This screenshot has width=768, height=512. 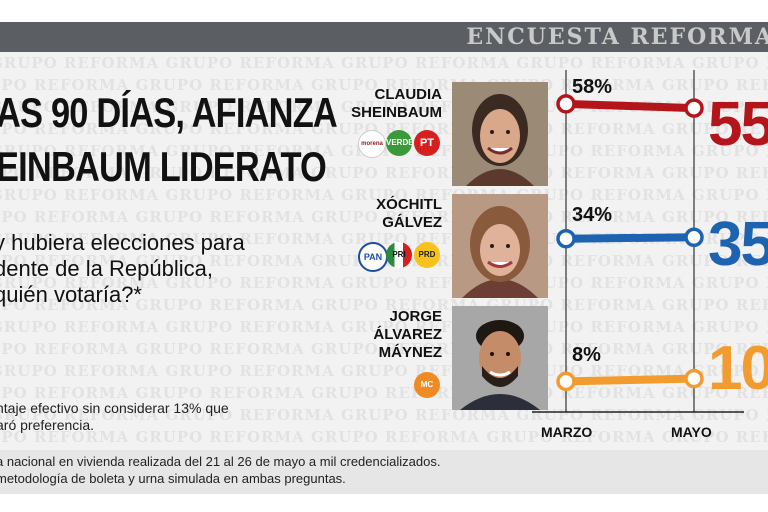 I want to click on series-line-maynez, so click(x=630, y=380).